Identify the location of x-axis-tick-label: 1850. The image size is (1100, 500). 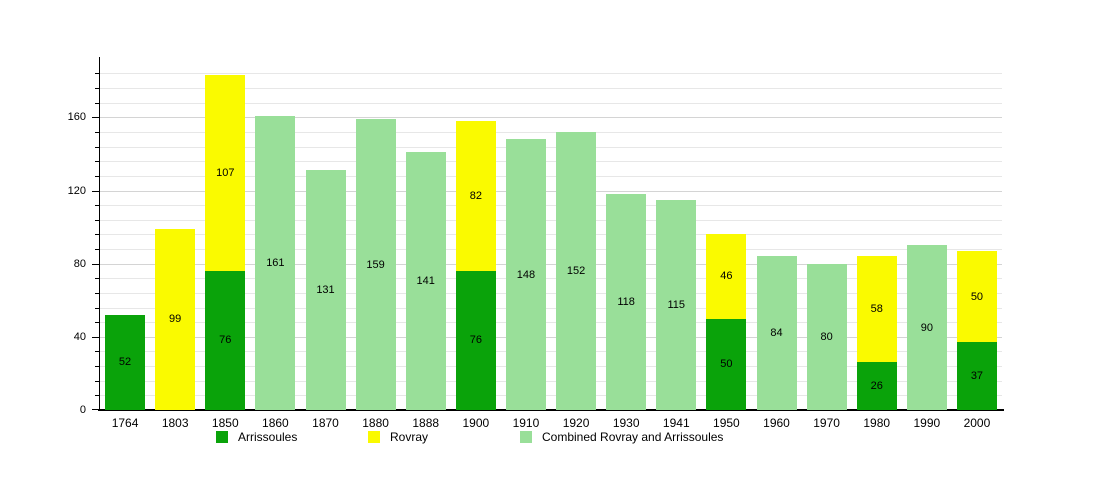
(225, 423).